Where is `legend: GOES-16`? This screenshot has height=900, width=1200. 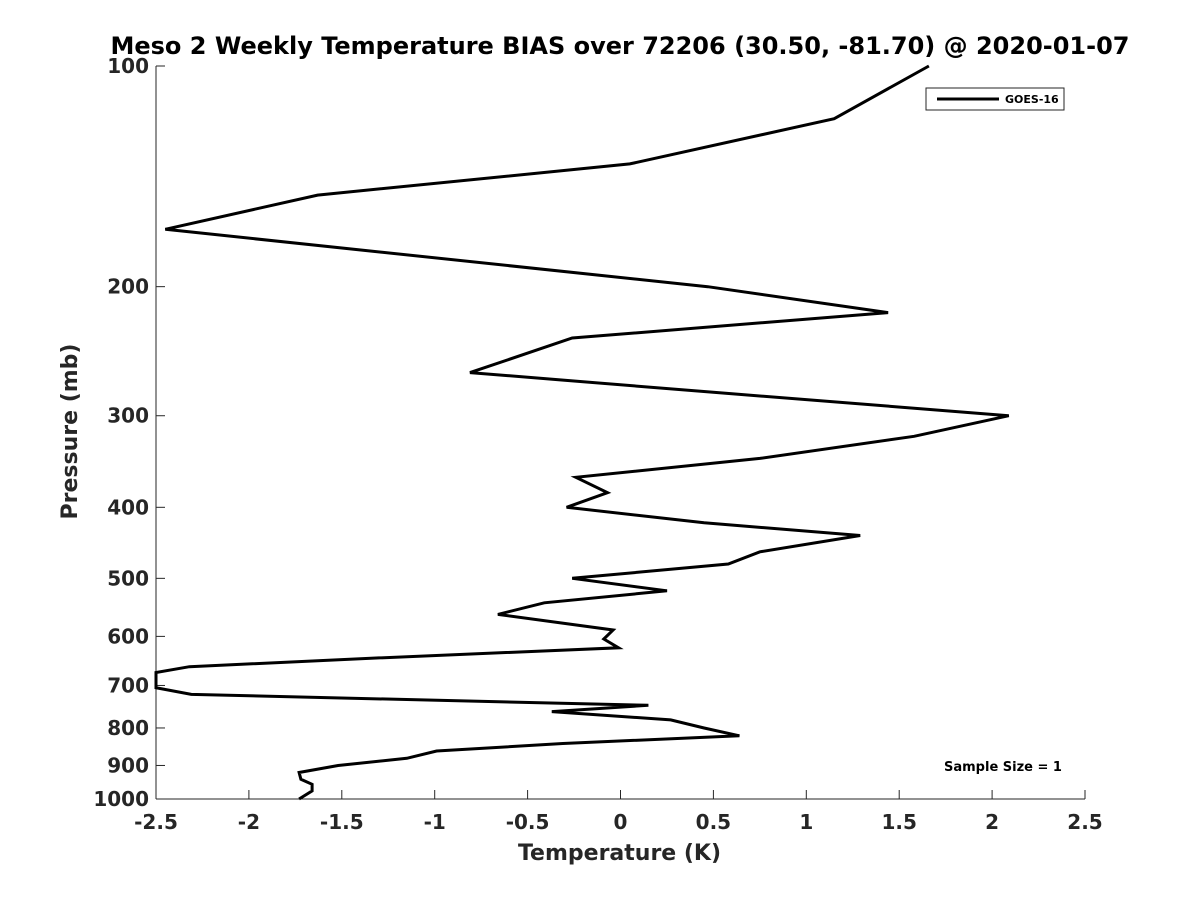 legend: GOES-16 is located at coordinates (995, 99).